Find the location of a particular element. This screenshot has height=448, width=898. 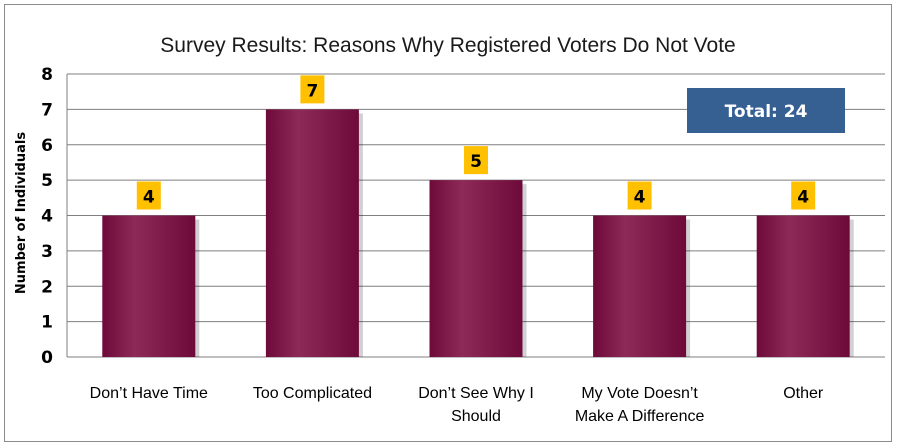

y-tick-label: 0 is located at coordinates (47, 358).